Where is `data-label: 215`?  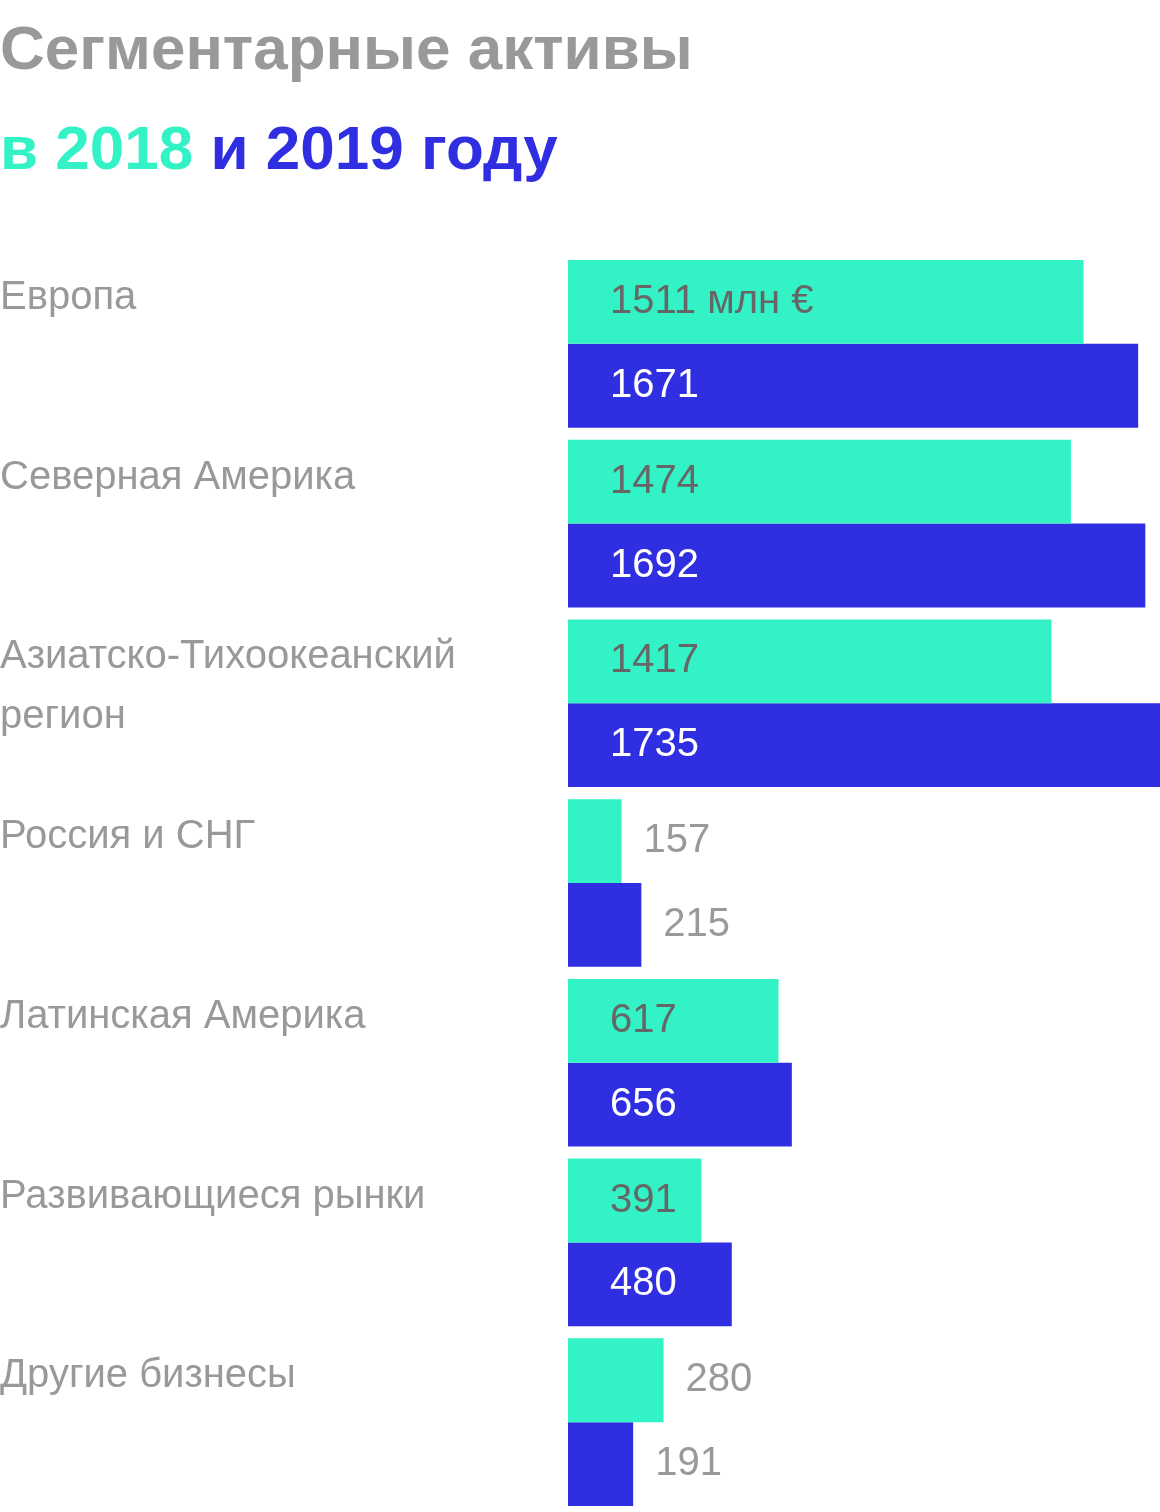
data-label: 215 is located at coordinates (697, 921).